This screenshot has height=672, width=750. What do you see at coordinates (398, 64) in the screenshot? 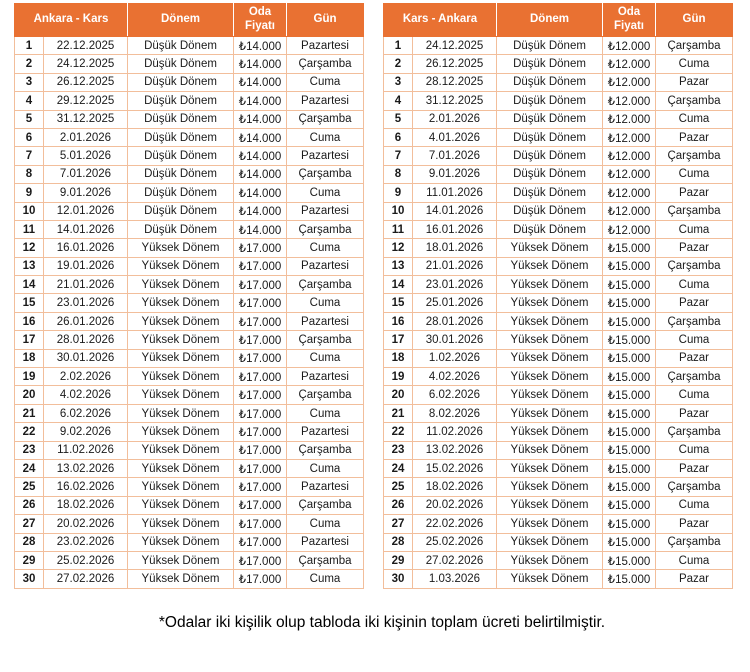
I see `row-number-cell: 2` at bounding box center [398, 64].